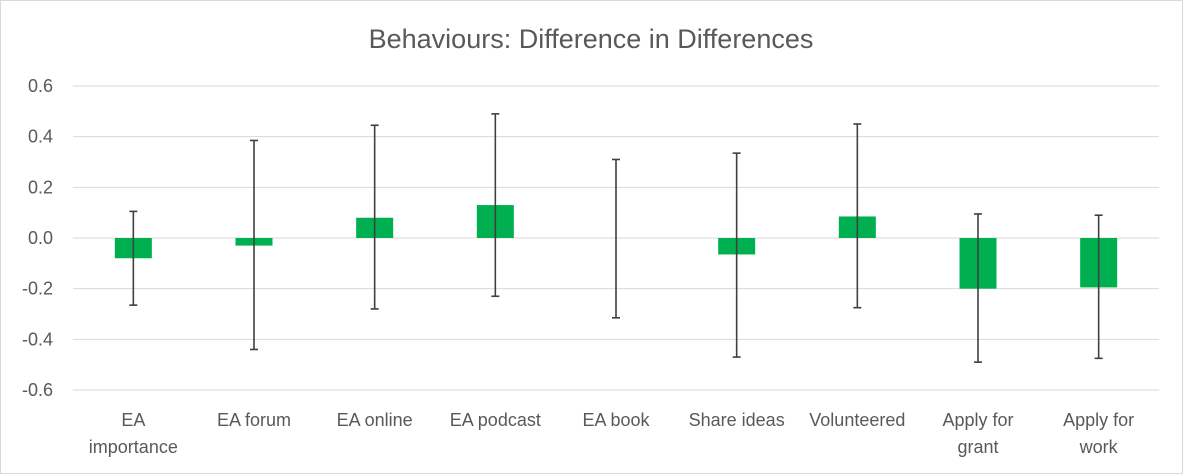  Describe the element at coordinates (133, 420) in the screenshot. I see `x-category-label: EA` at that location.